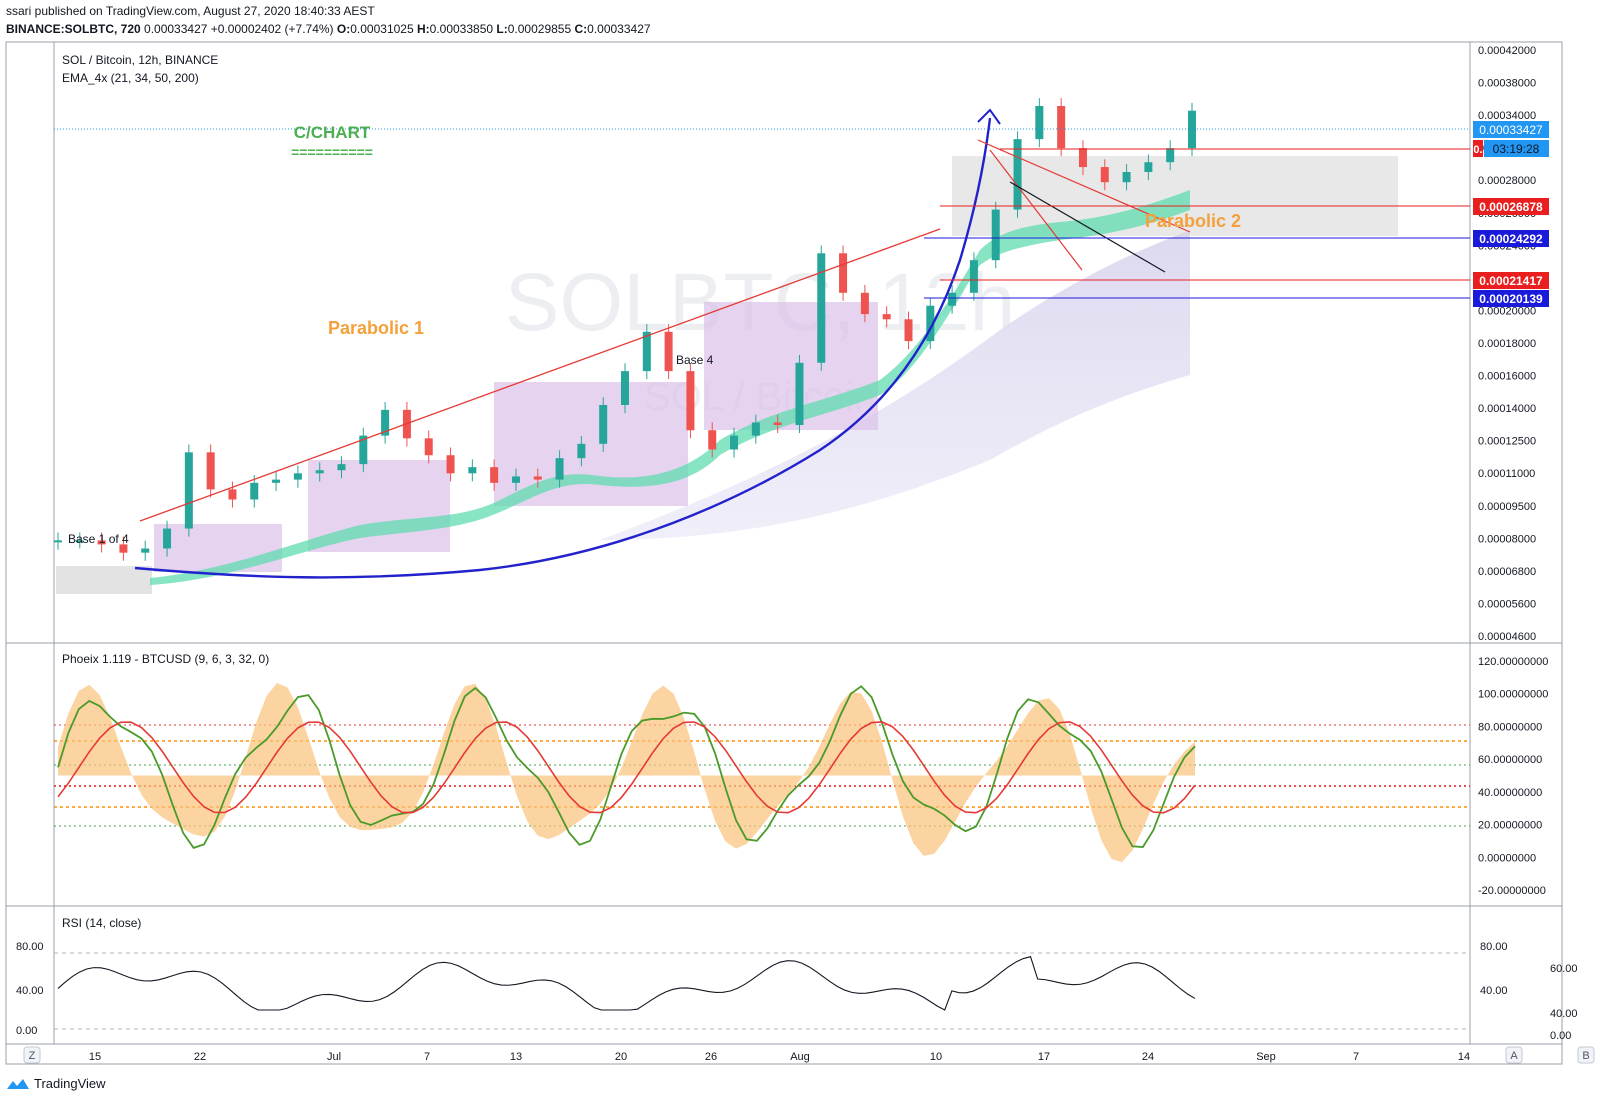 Image resolution: width=1618 pixels, height=1106 pixels. I want to click on z-button: Z, so click(32, 1055).